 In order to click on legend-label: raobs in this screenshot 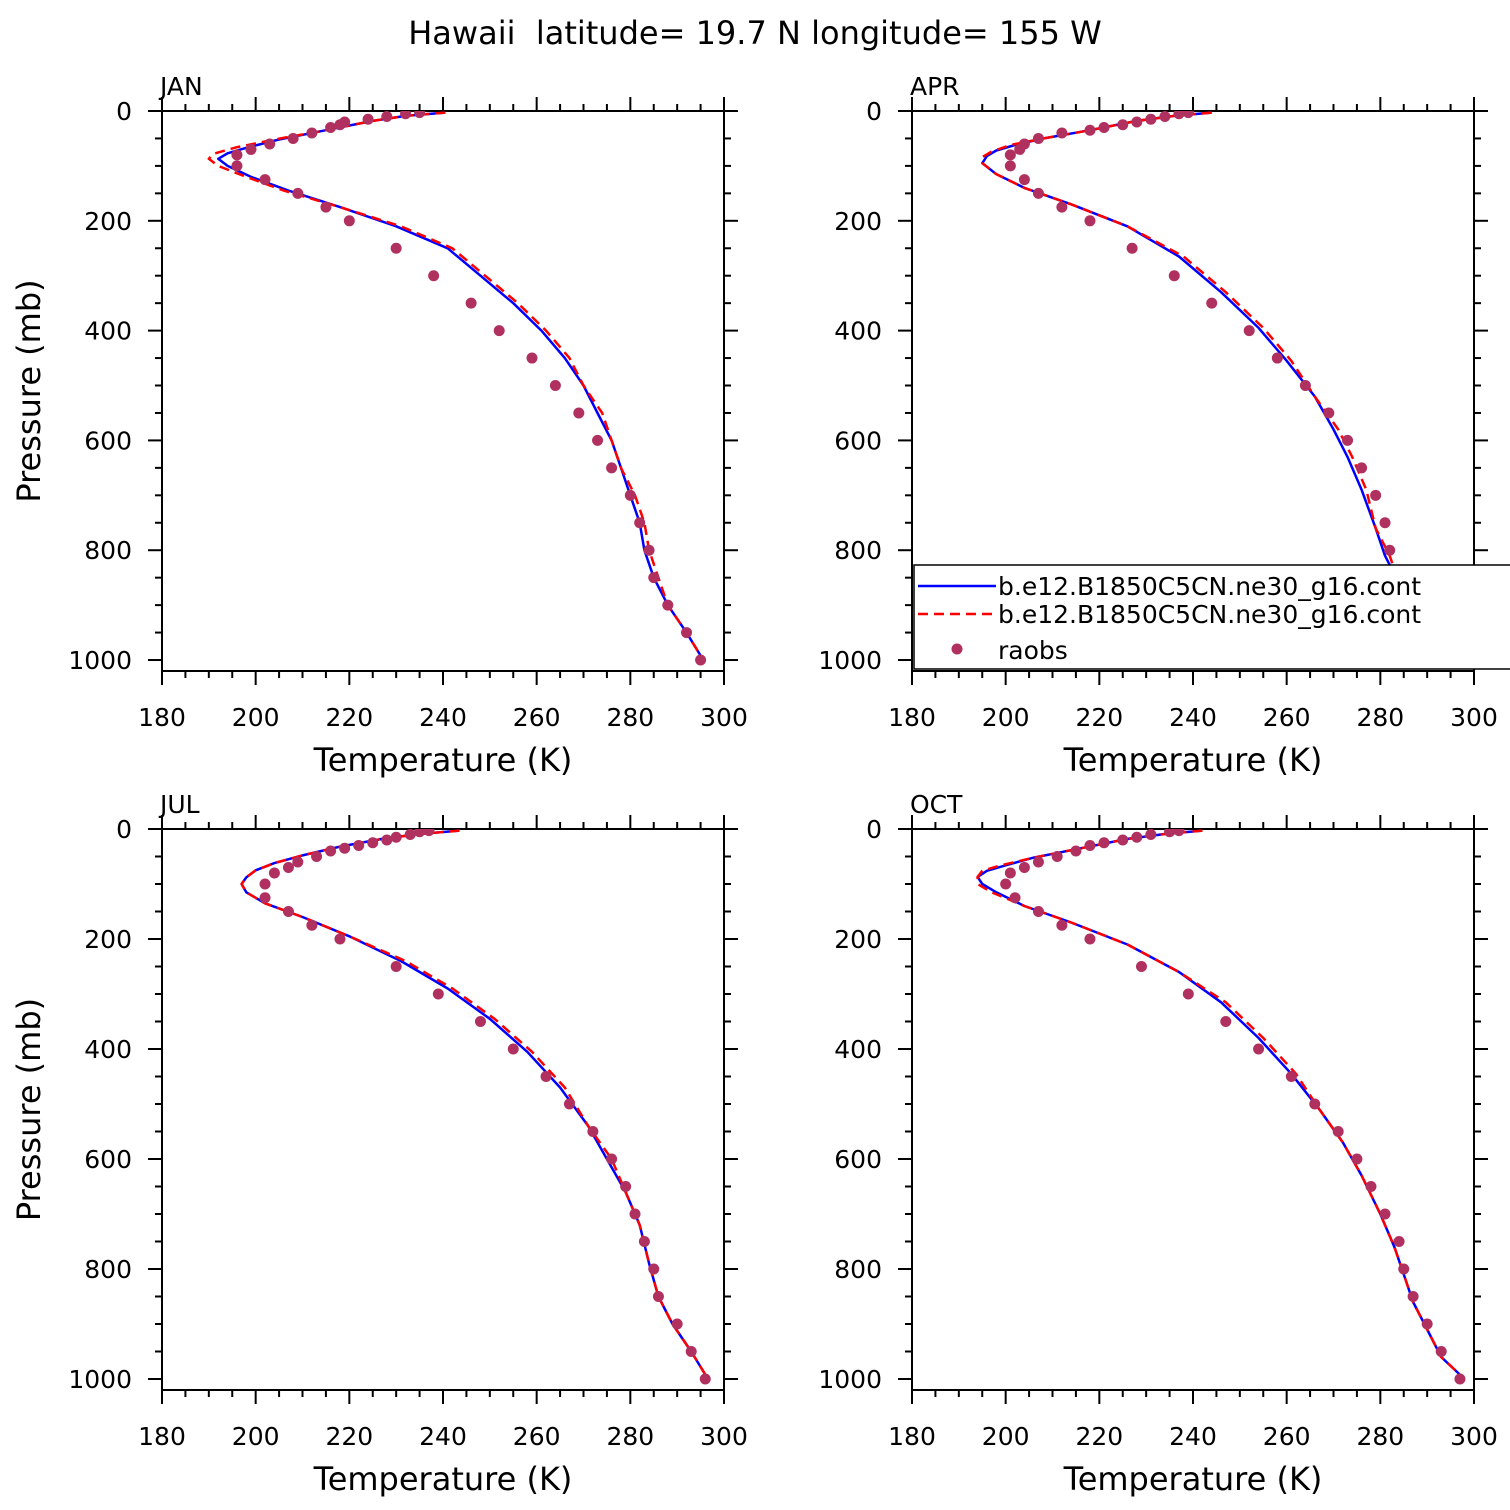, I will do `click(1033, 650)`.